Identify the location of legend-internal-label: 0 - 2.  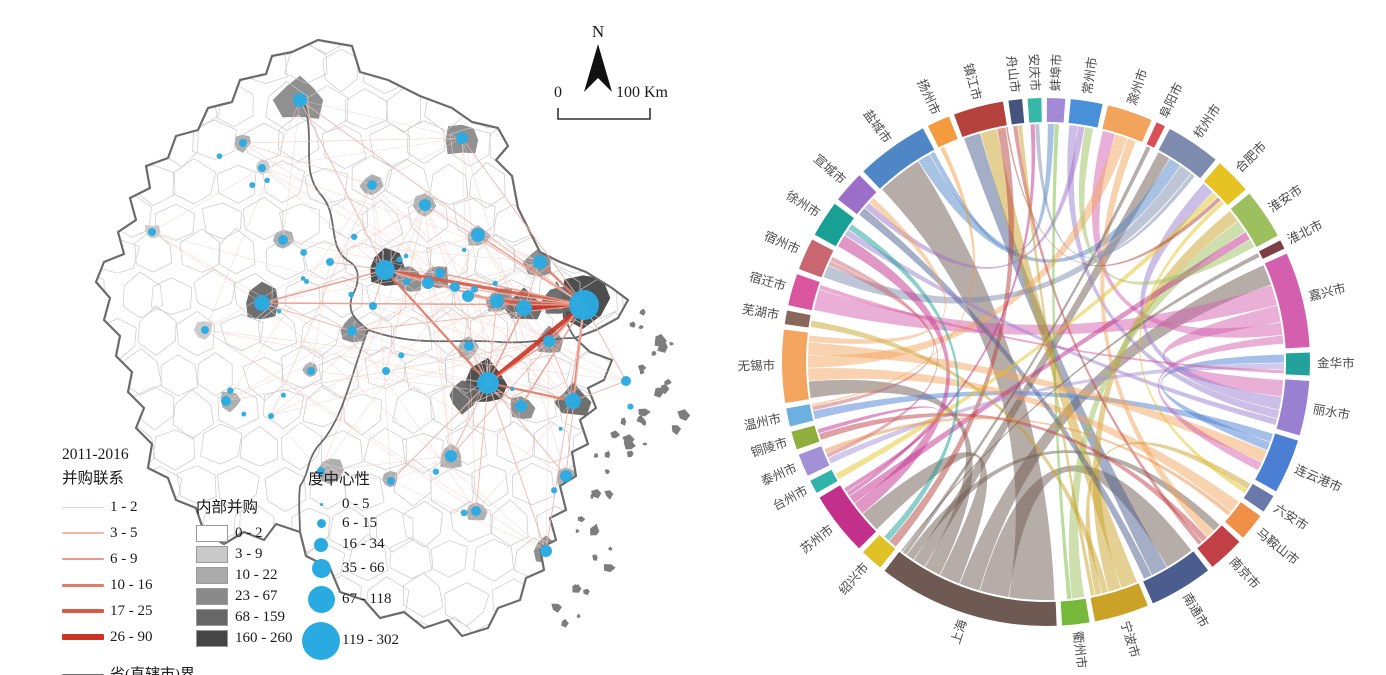
(249, 533).